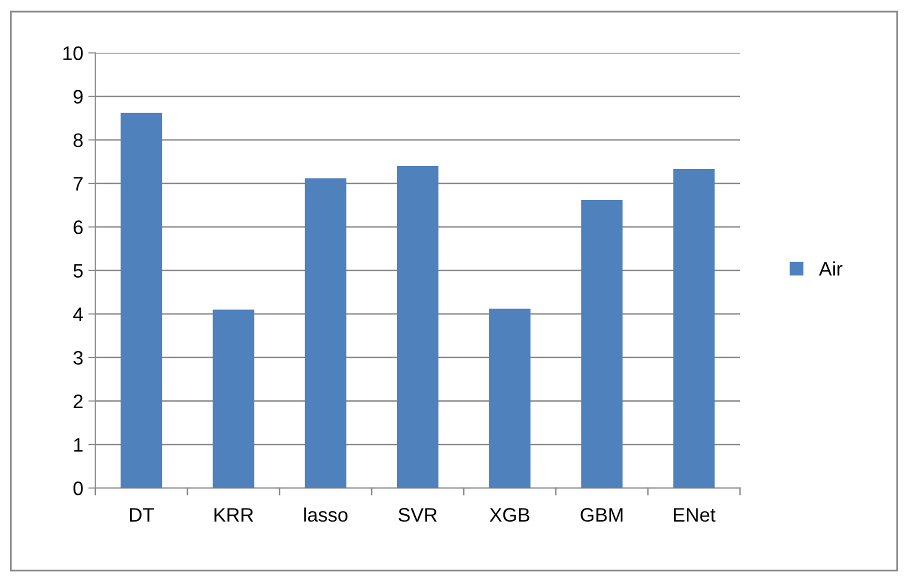 This screenshot has width=908, height=581. What do you see at coordinates (78, 445) in the screenshot?
I see `y-tick-label: 1` at bounding box center [78, 445].